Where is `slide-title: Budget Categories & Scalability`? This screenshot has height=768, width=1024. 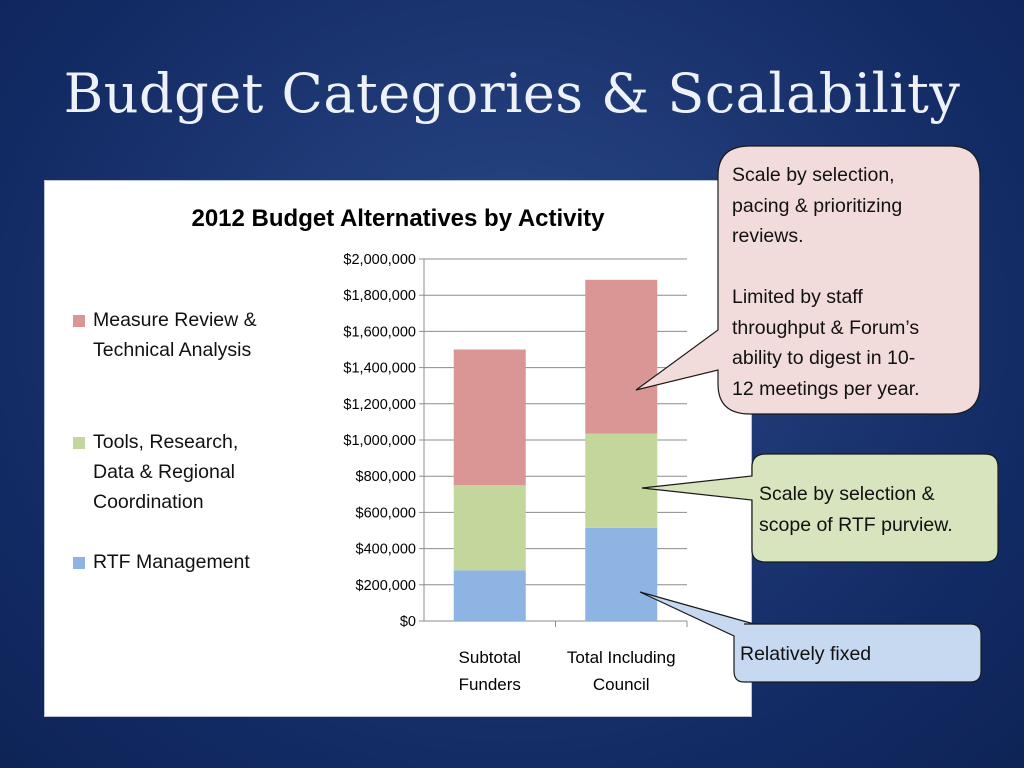
slide-title: Budget Categories & Scalability is located at coordinates (512, 93).